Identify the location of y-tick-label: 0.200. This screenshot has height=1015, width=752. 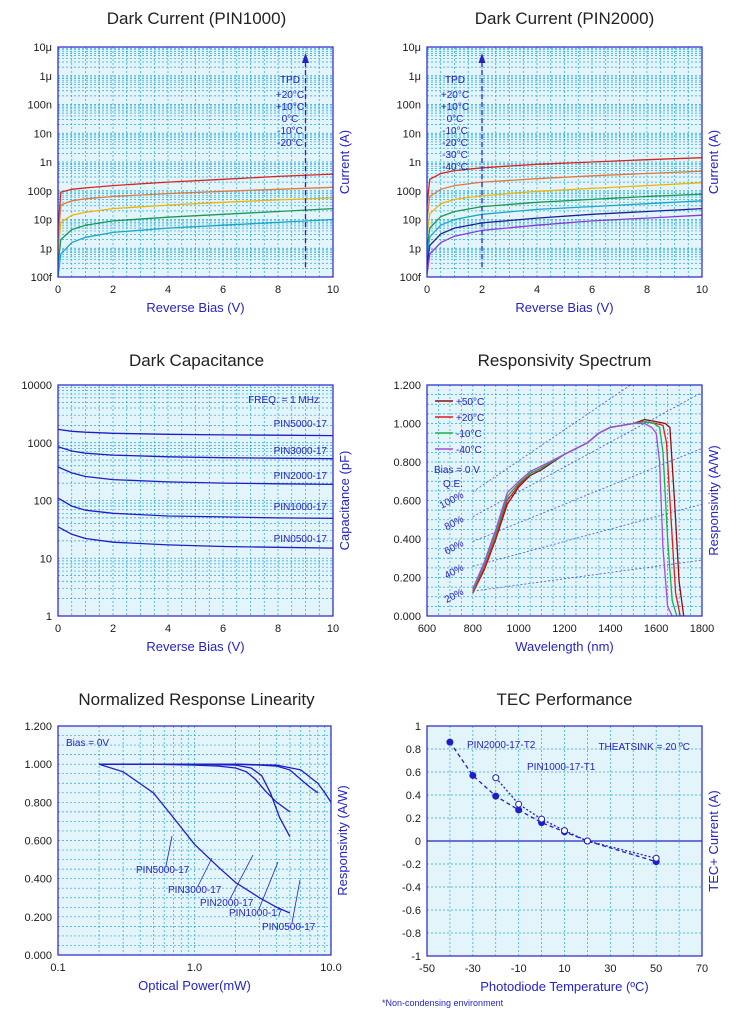
(38, 918).